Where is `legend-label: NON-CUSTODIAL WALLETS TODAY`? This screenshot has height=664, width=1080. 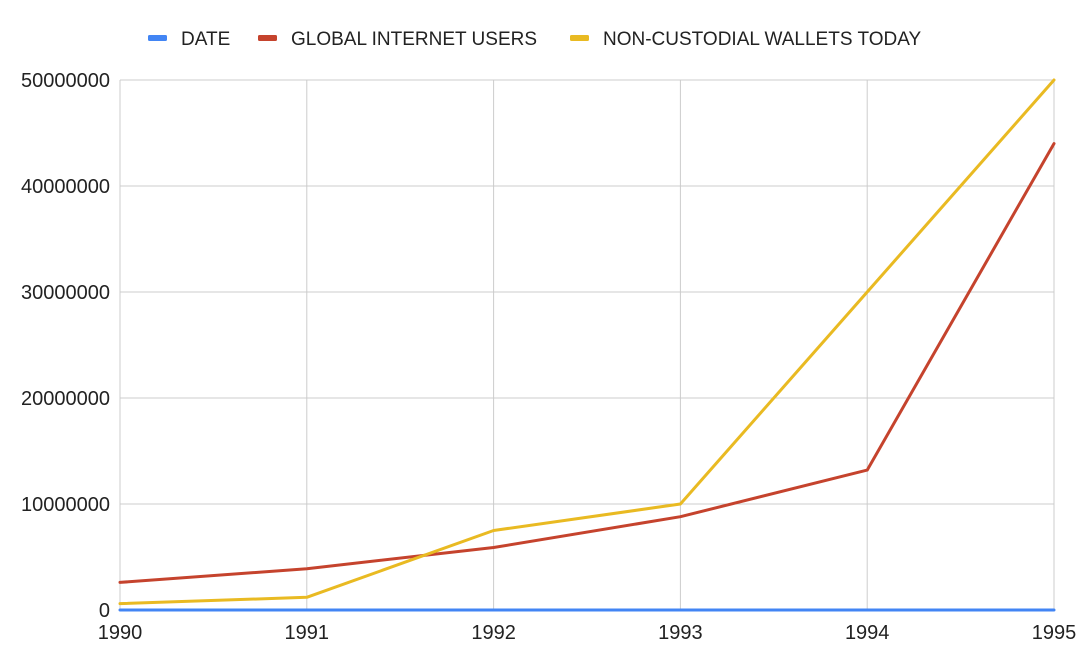
legend-label: NON-CUSTODIAL WALLETS TODAY is located at coordinates (762, 39).